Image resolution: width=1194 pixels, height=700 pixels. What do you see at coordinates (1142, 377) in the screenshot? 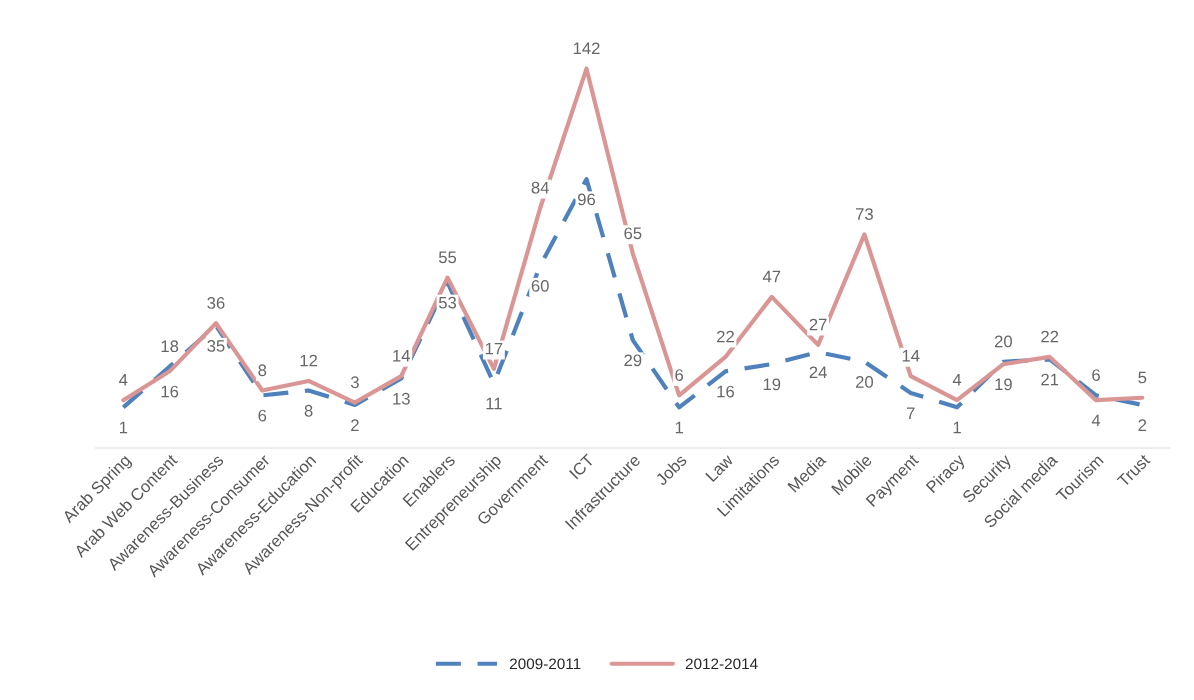
I see `data-label: 5` at bounding box center [1142, 377].